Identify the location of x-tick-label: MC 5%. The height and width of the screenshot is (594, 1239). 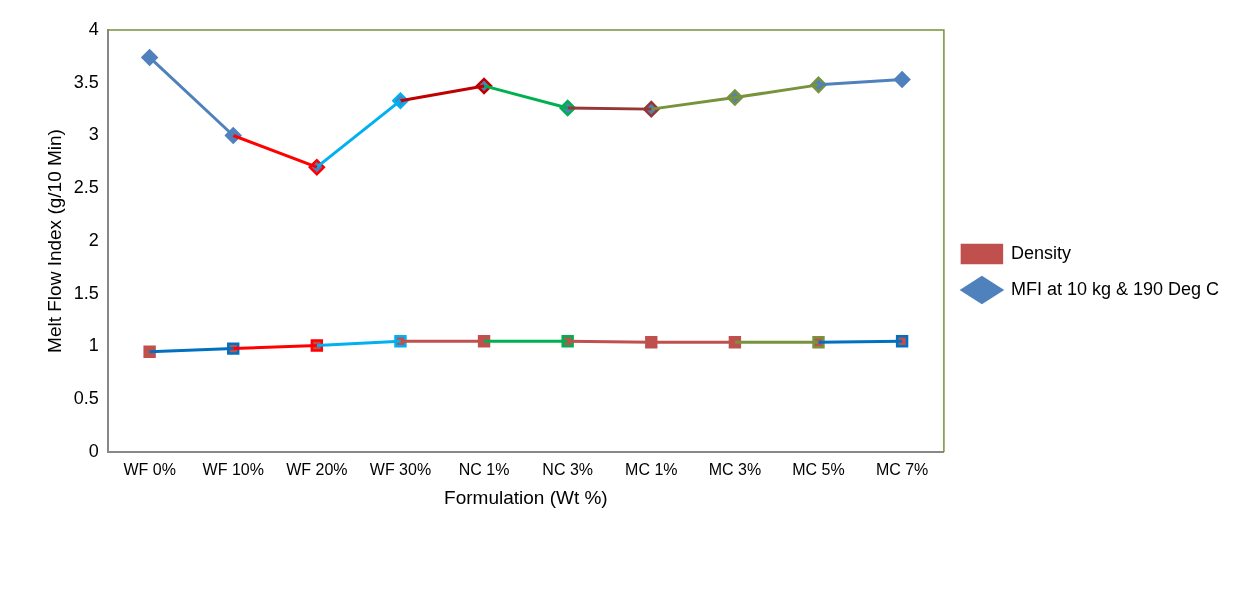
(818, 470).